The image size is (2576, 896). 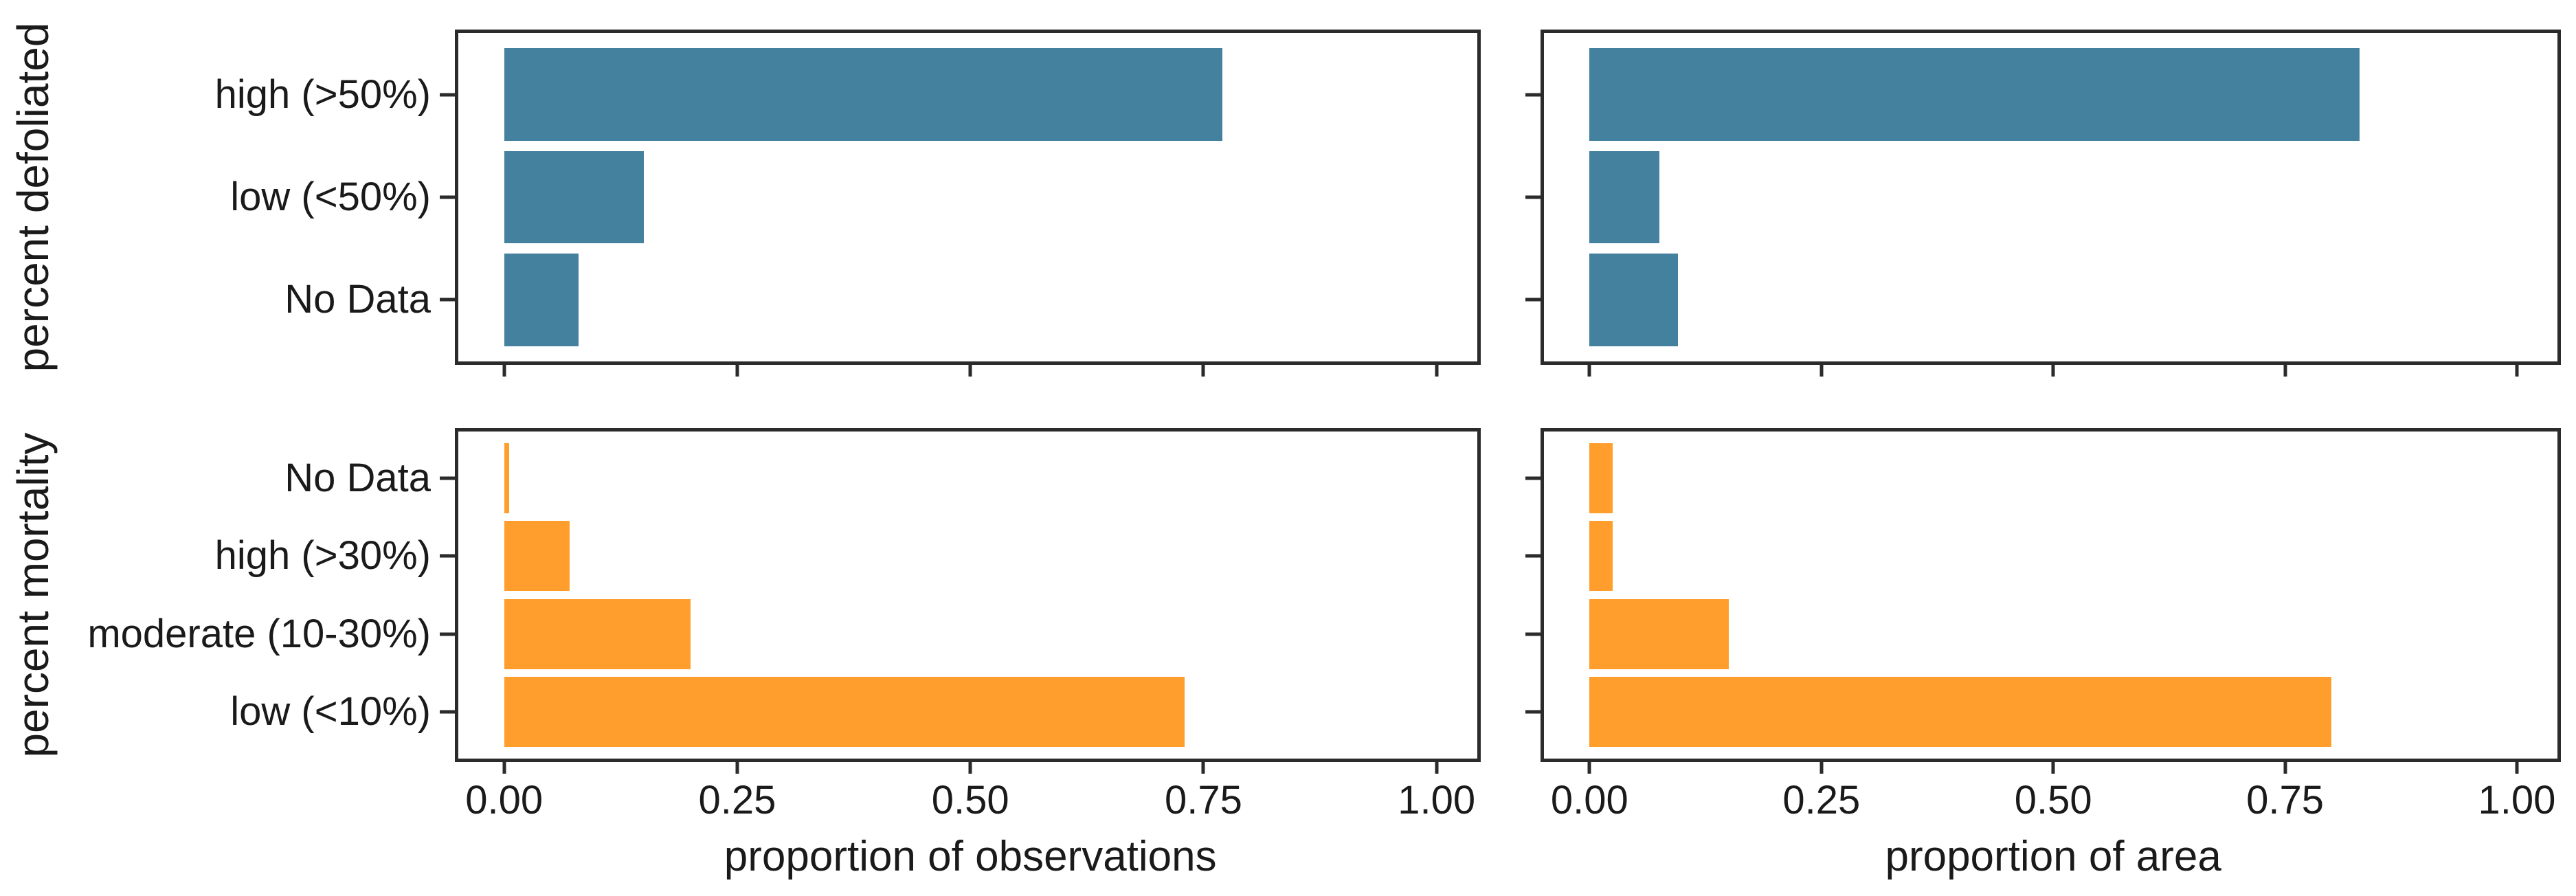 I want to click on category-label: high (>50%), so click(x=322, y=94).